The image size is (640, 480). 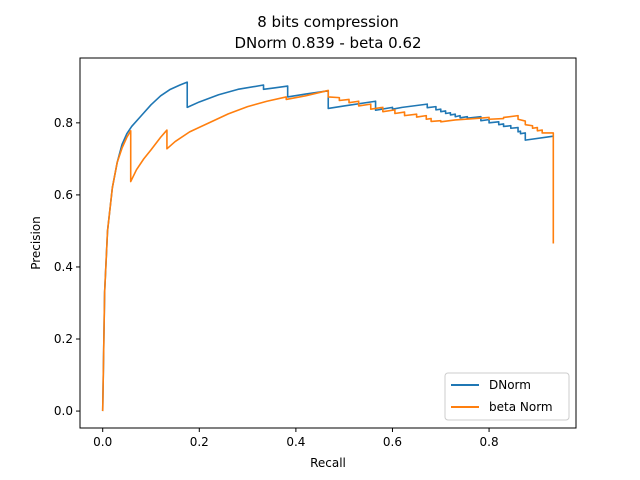 I want to click on x-tick-label: 0.6, so click(x=392, y=442).